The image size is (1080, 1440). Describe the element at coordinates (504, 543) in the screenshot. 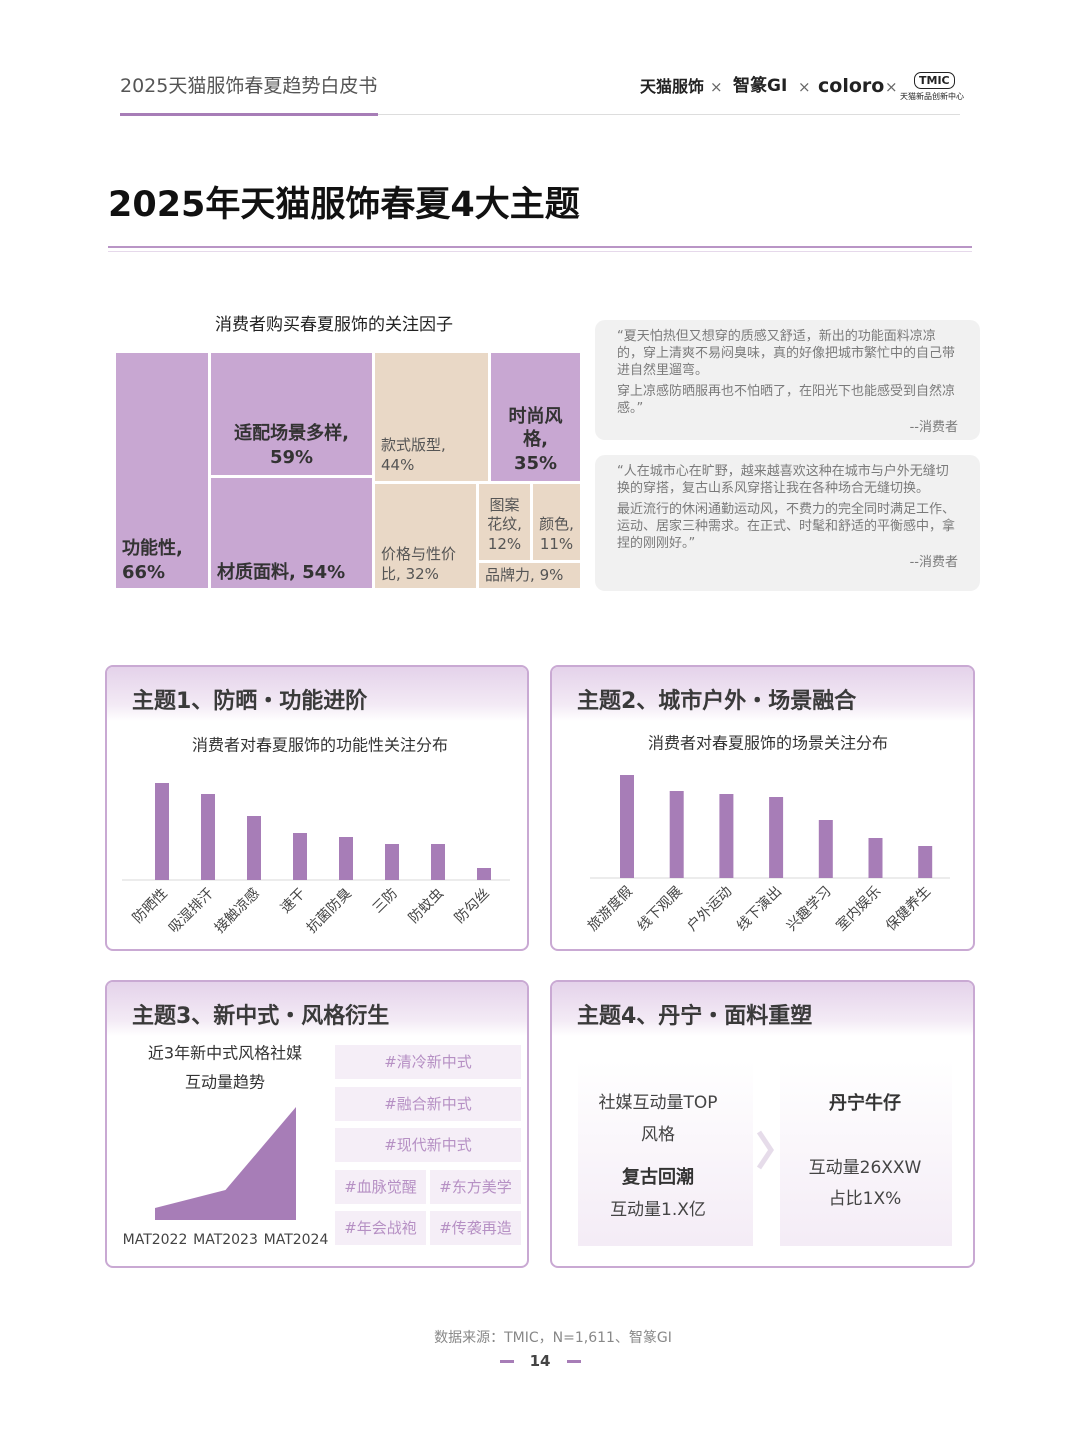

I see `treemap-value: 12%` at that location.